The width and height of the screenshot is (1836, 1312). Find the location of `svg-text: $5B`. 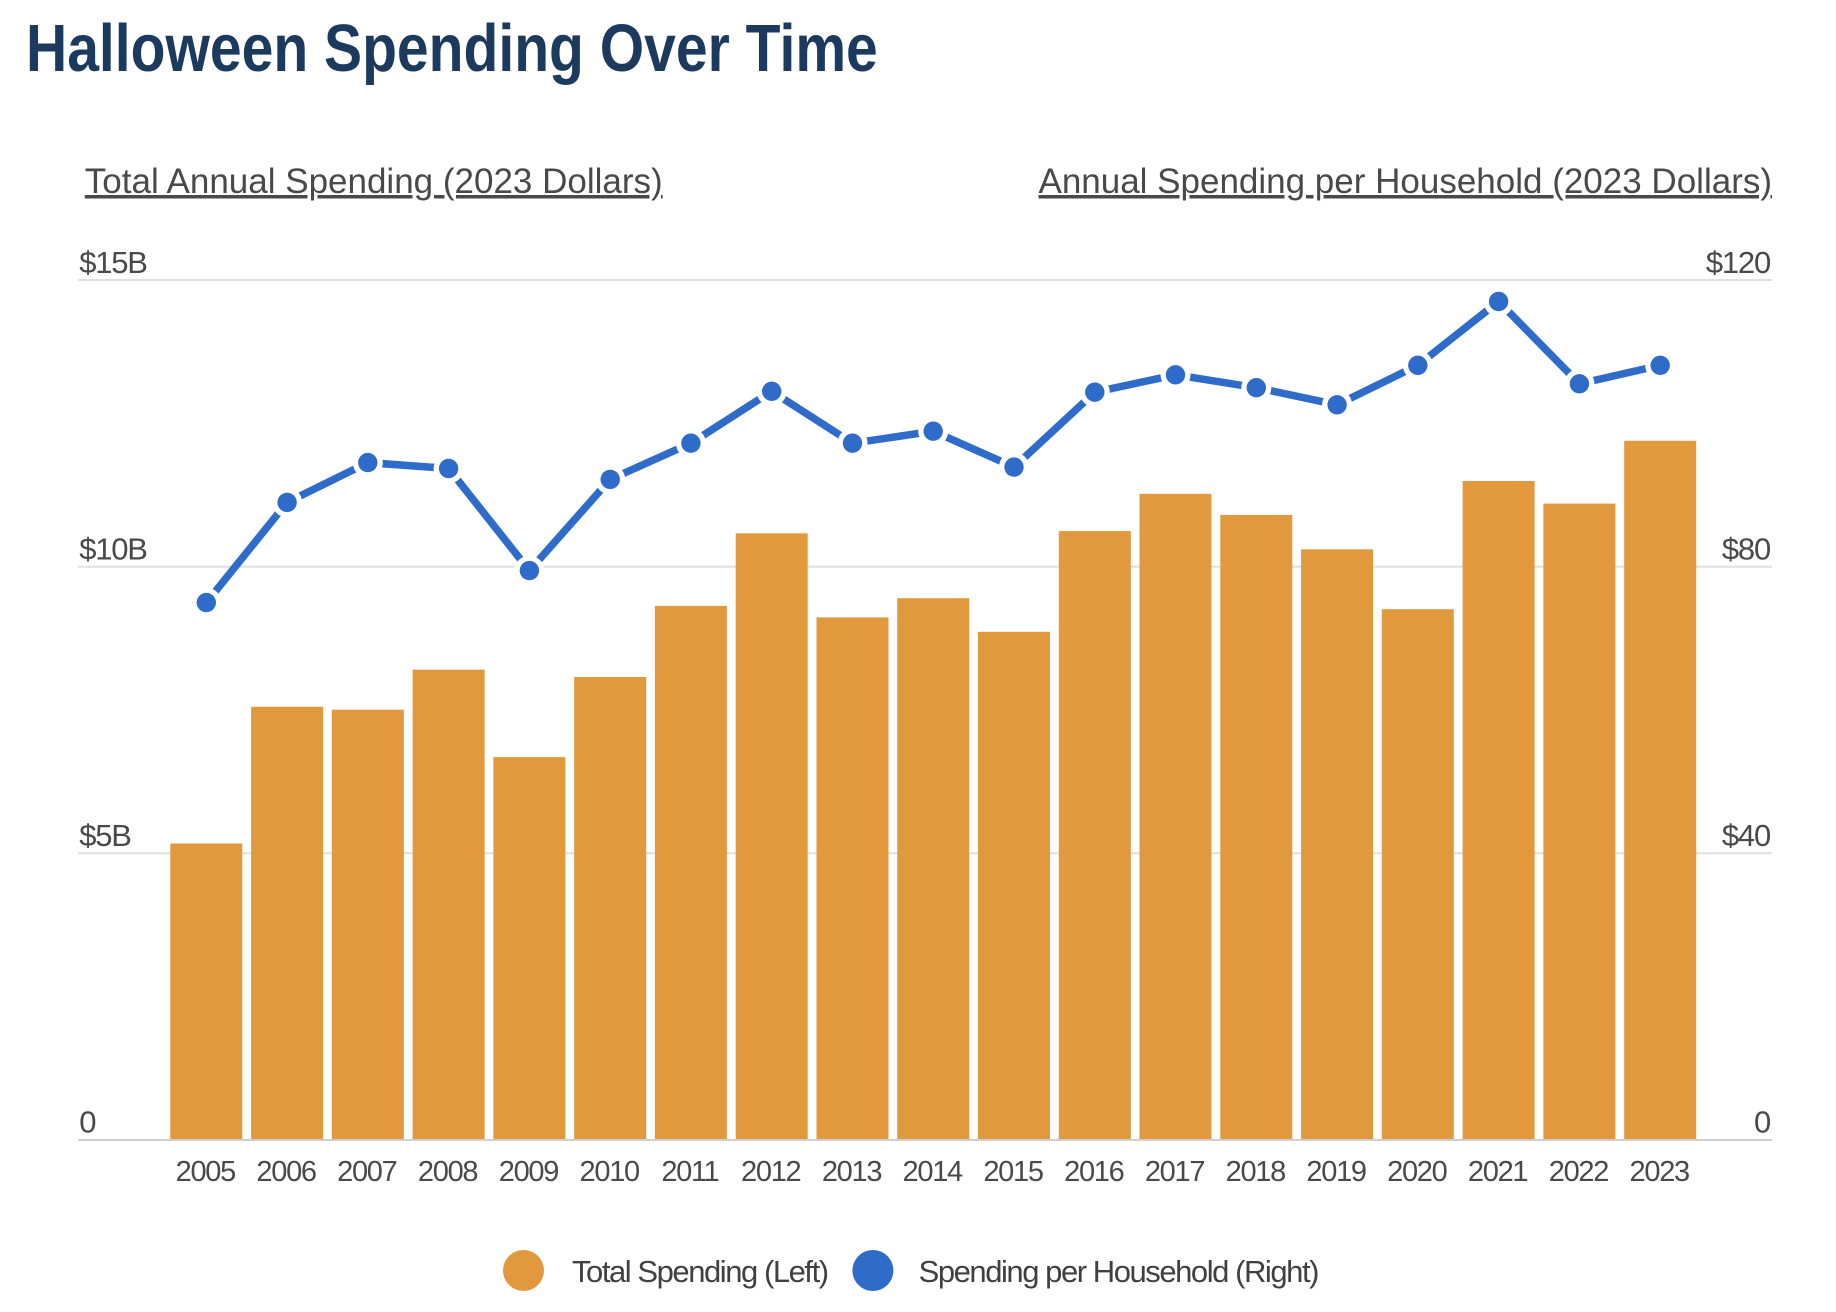

svg-text: $5B is located at coordinates (105, 835).